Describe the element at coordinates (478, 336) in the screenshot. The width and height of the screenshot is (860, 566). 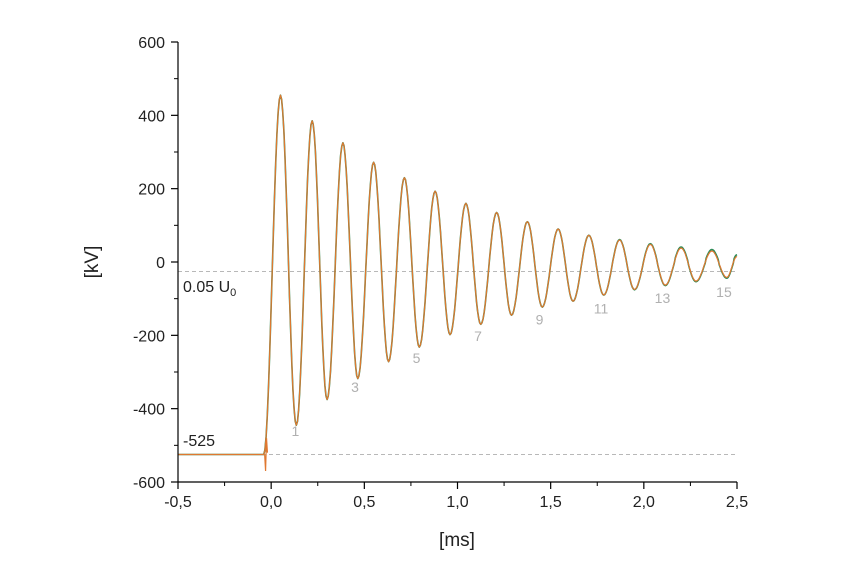
I see `peak-number-label: 7` at that location.